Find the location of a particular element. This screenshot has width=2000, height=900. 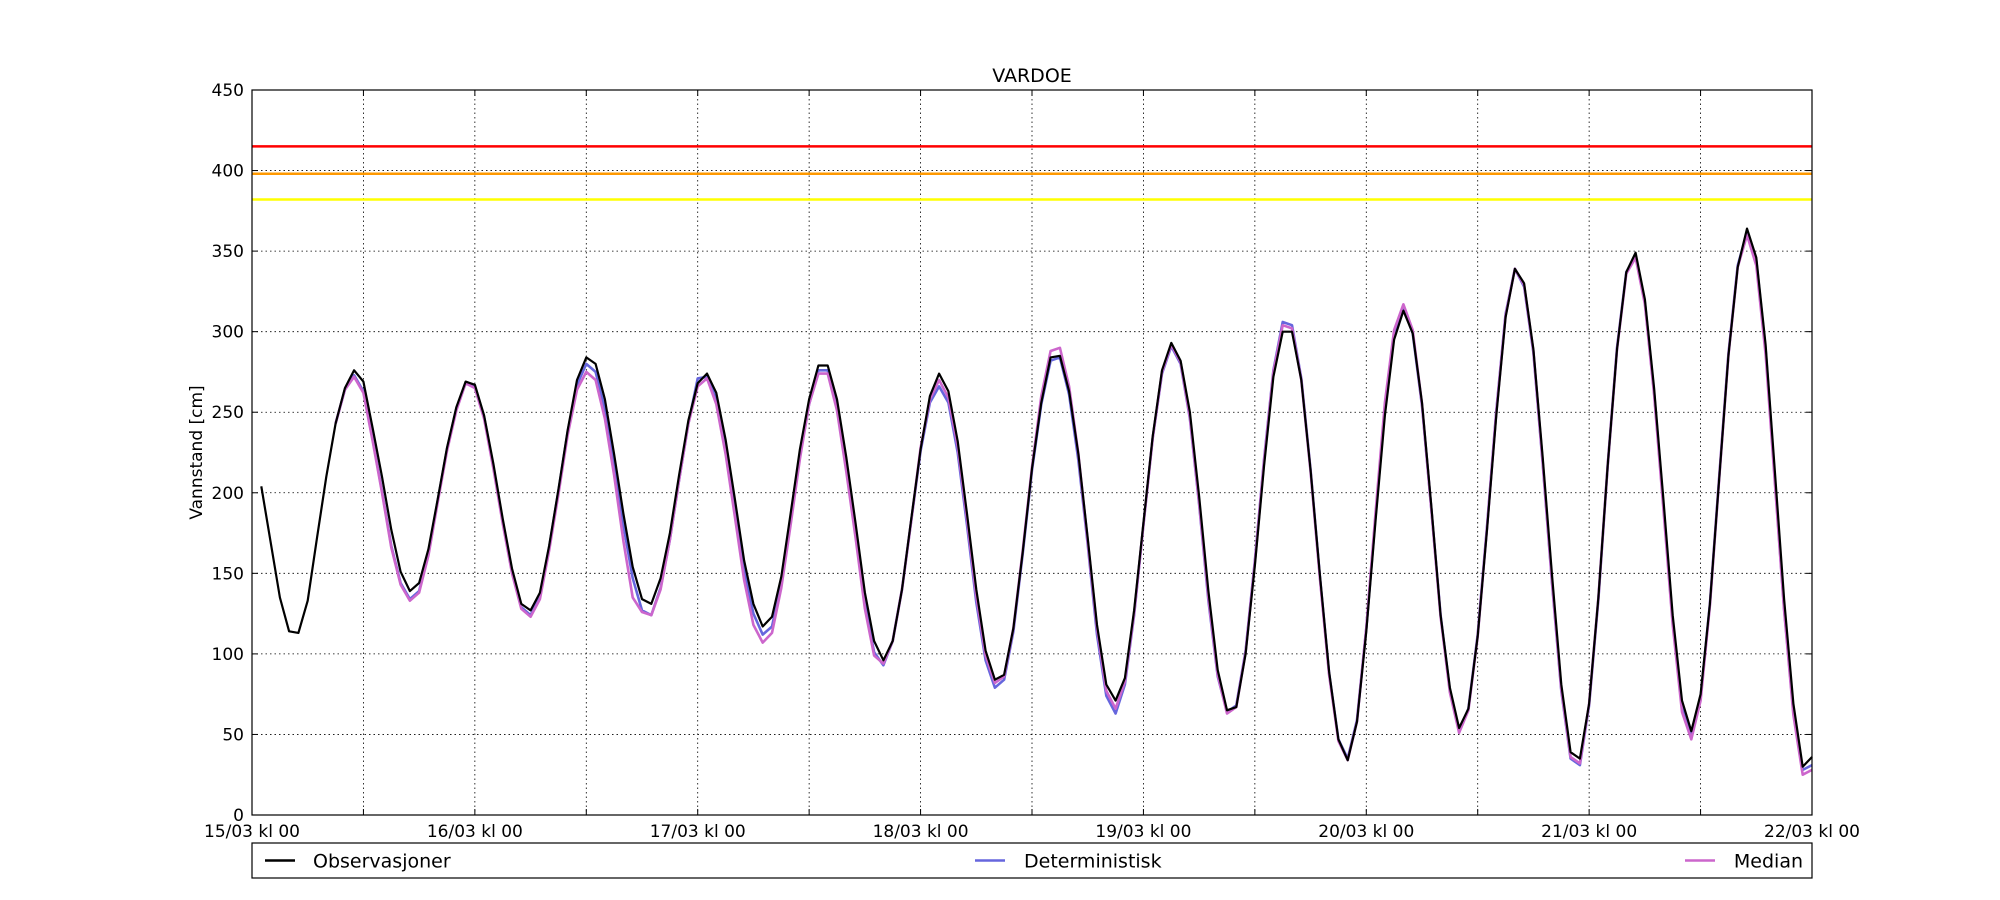

legend-box is located at coordinates (1032, 860).